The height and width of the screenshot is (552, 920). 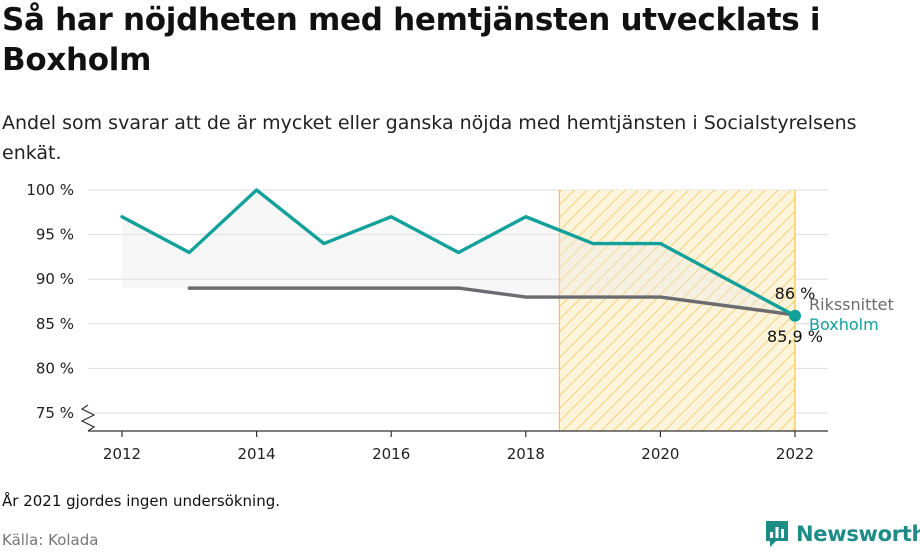 I want to click on y-tick-label: 80 %, so click(x=55, y=368).